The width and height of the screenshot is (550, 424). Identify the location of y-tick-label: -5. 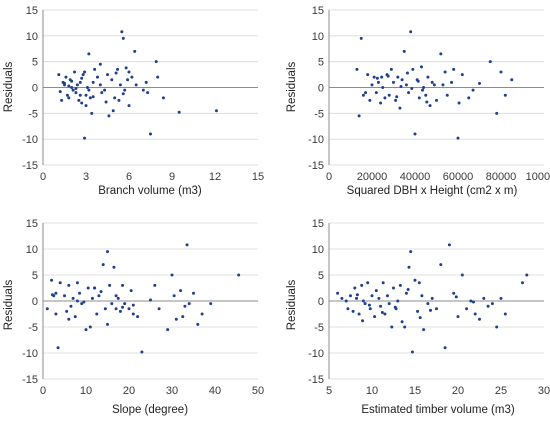
(319, 114).